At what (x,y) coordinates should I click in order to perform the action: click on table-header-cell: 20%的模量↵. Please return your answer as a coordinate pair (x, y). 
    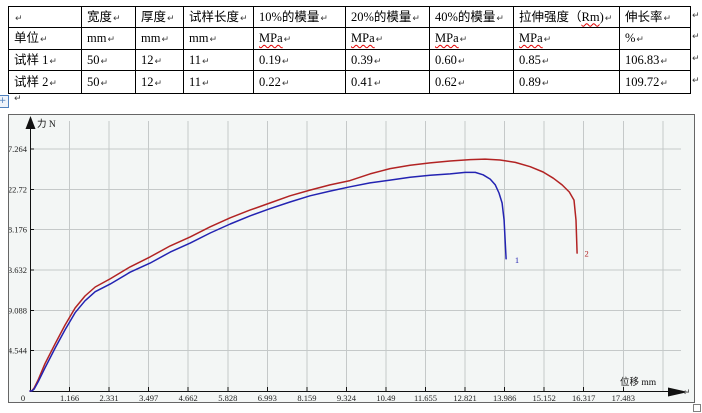
    Looking at the image, I should click on (387, 17).